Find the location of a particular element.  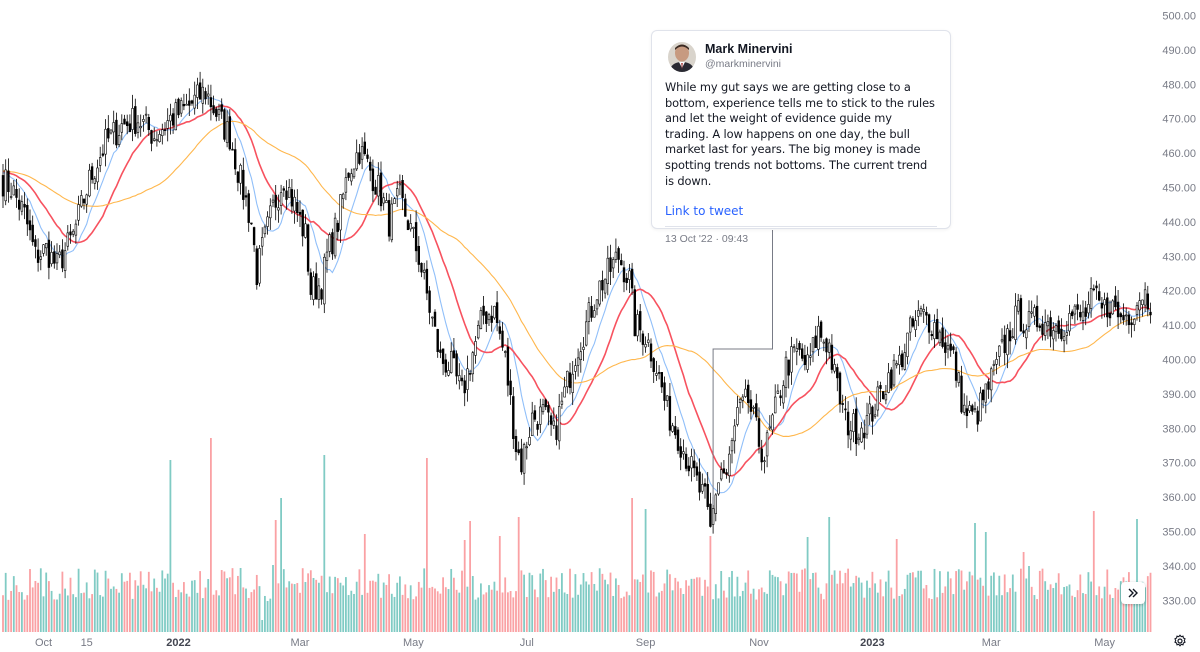

price-tick-label: 490.00 is located at coordinates (1179, 51).